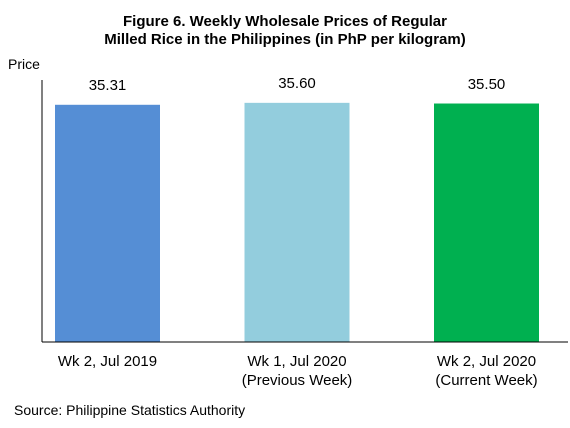 This screenshot has height=428, width=570. Describe the element at coordinates (107, 85) in the screenshot. I see `value-label: 35.31` at that location.